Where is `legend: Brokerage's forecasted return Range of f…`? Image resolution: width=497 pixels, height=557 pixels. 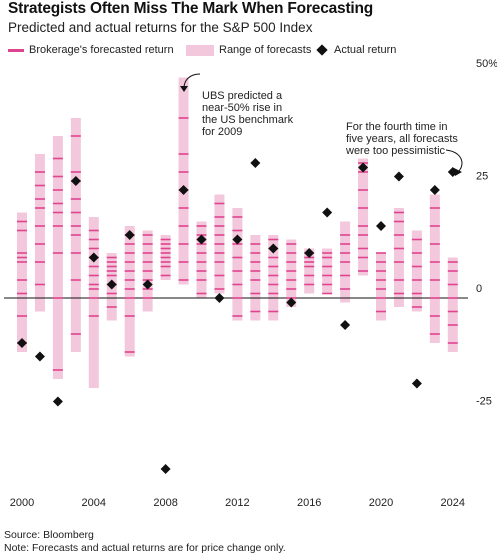
legend: Brokerage's forecasted return Range of f… is located at coordinates (243, 51).